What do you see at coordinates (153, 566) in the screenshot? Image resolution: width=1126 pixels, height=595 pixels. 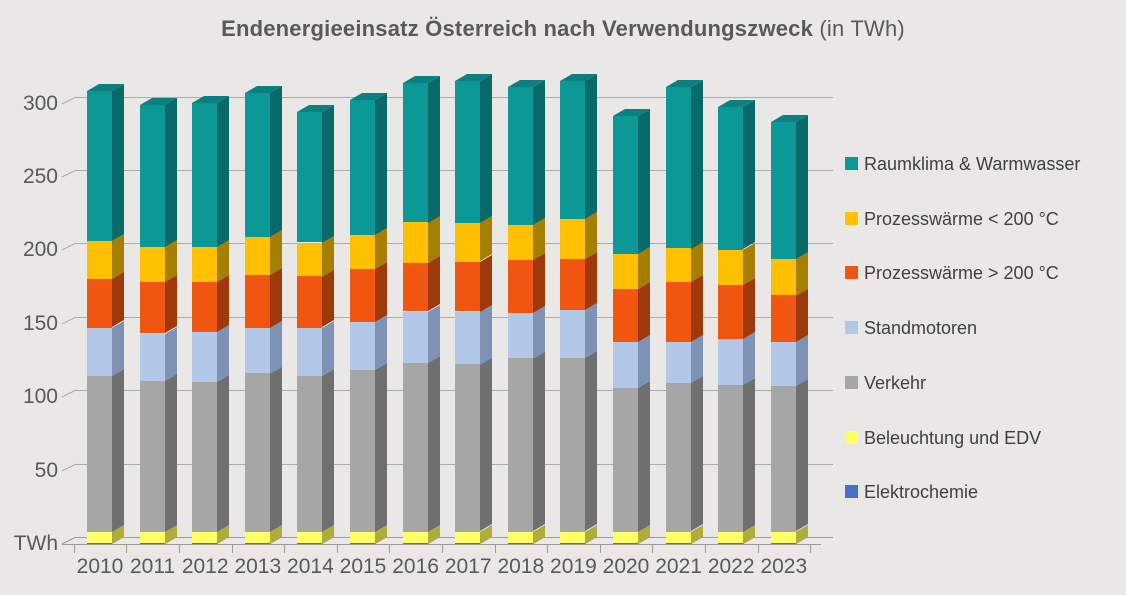 I see `x-axis-label: 2011` at bounding box center [153, 566].